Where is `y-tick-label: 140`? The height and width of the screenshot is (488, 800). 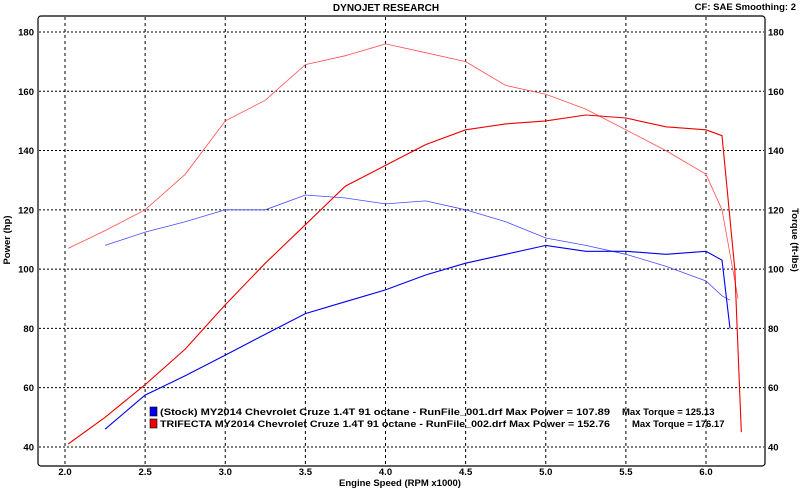 y-tick-label: 140 is located at coordinates (26, 151).